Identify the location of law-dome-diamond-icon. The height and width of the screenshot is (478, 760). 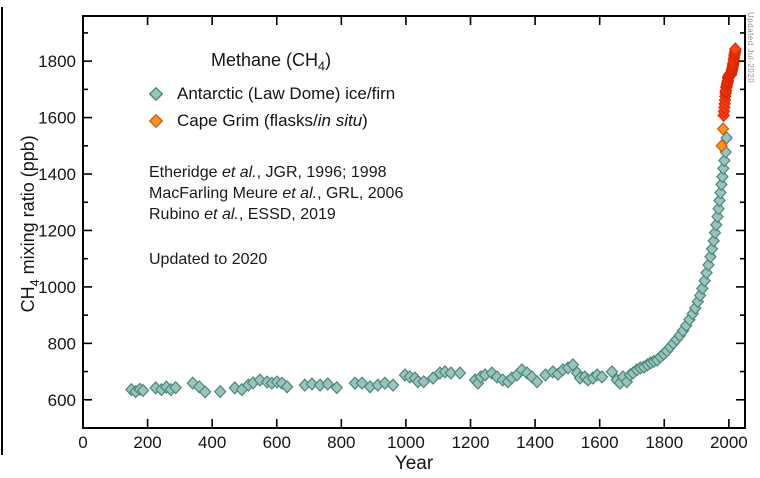
(156, 93).